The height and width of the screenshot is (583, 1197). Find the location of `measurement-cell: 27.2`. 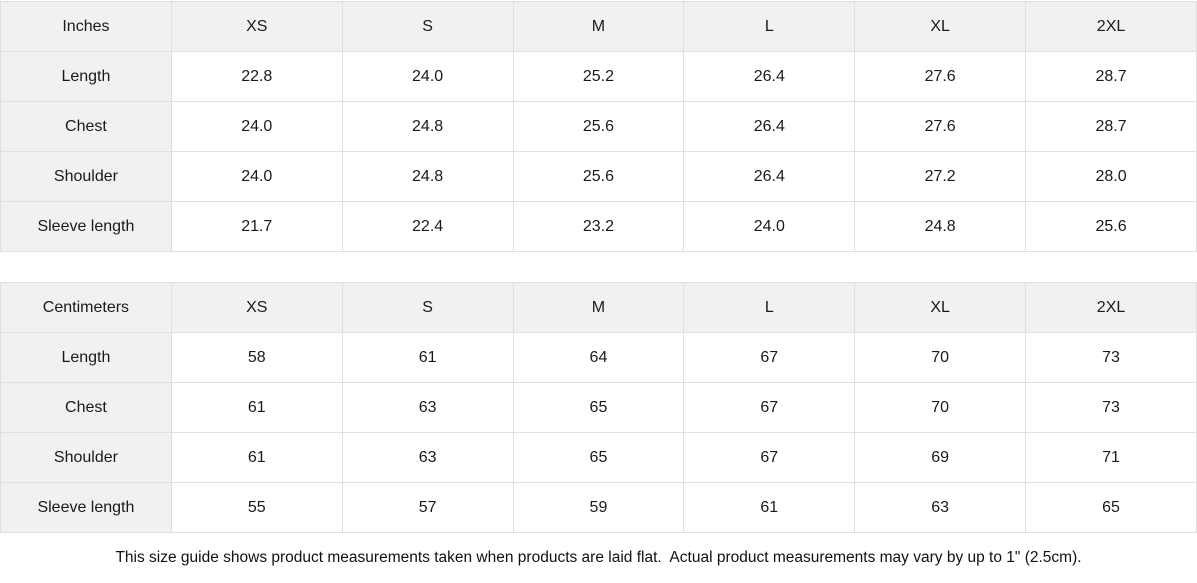

measurement-cell: 27.2 is located at coordinates (940, 176).